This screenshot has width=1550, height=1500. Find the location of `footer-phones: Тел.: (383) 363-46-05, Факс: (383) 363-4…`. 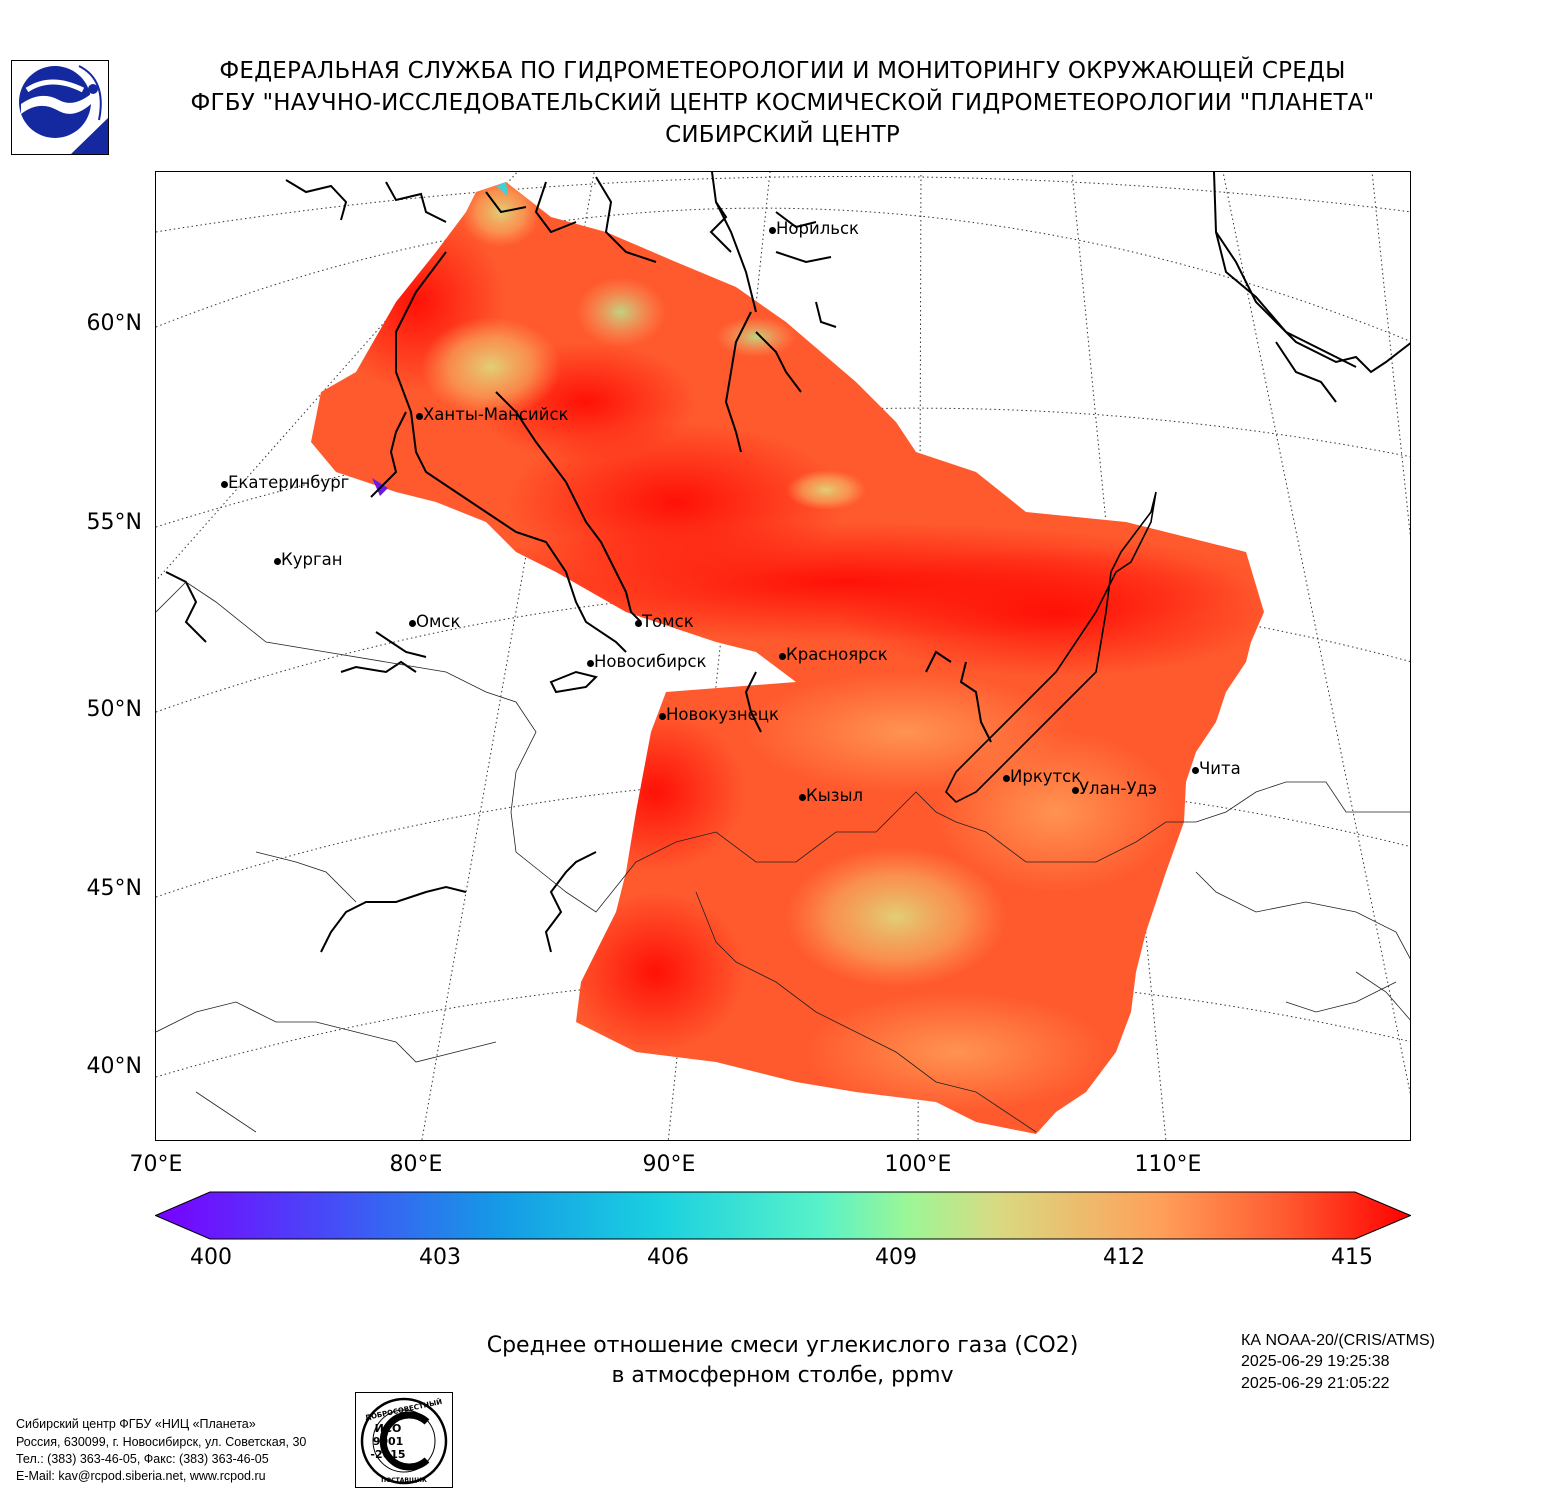

footer-phones: Тел.: (383) 363-46-05, Факс: (383) 363-4… is located at coordinates (142, 1459).